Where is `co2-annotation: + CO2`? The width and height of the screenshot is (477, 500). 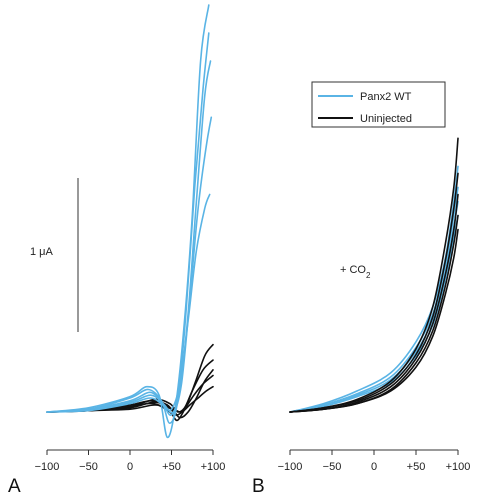
co2-annotation: + CO2 is located at coordinates (355, 272).